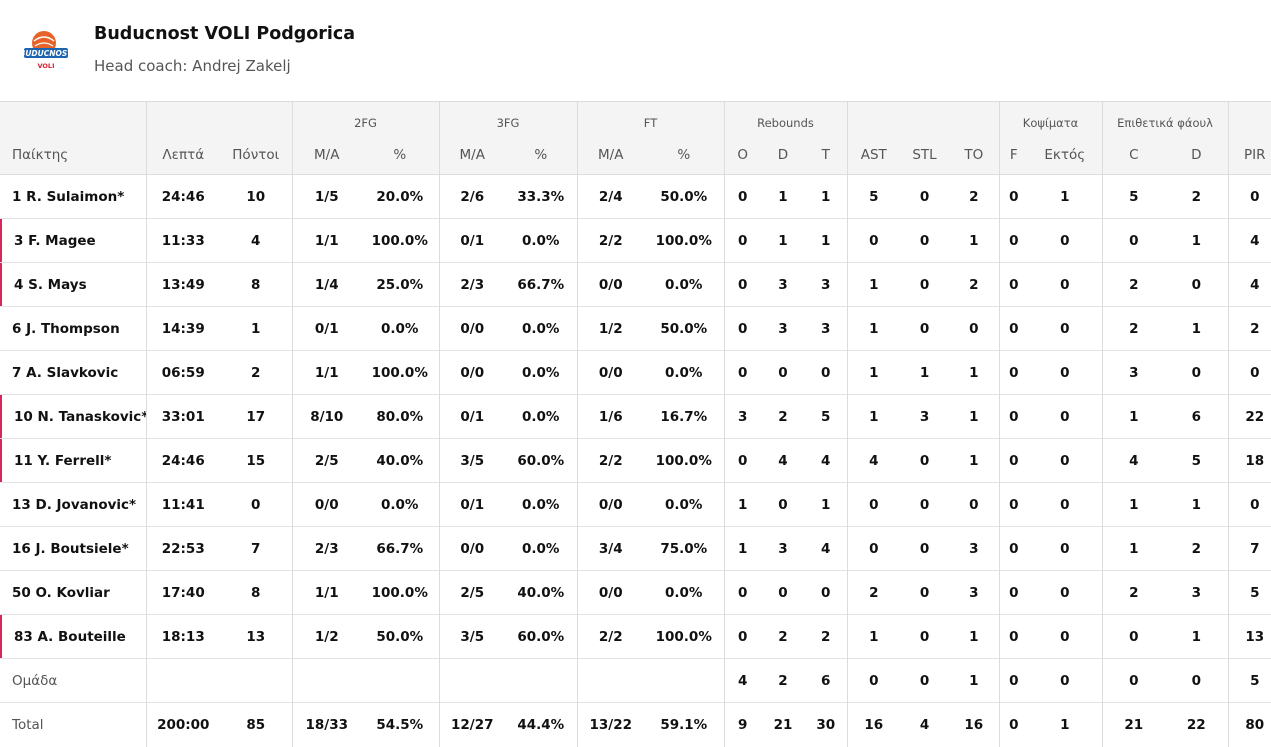 The height and width of the screenshot is (747, 1271). I want to click on column-header-assists: AST, so click(874, 155).